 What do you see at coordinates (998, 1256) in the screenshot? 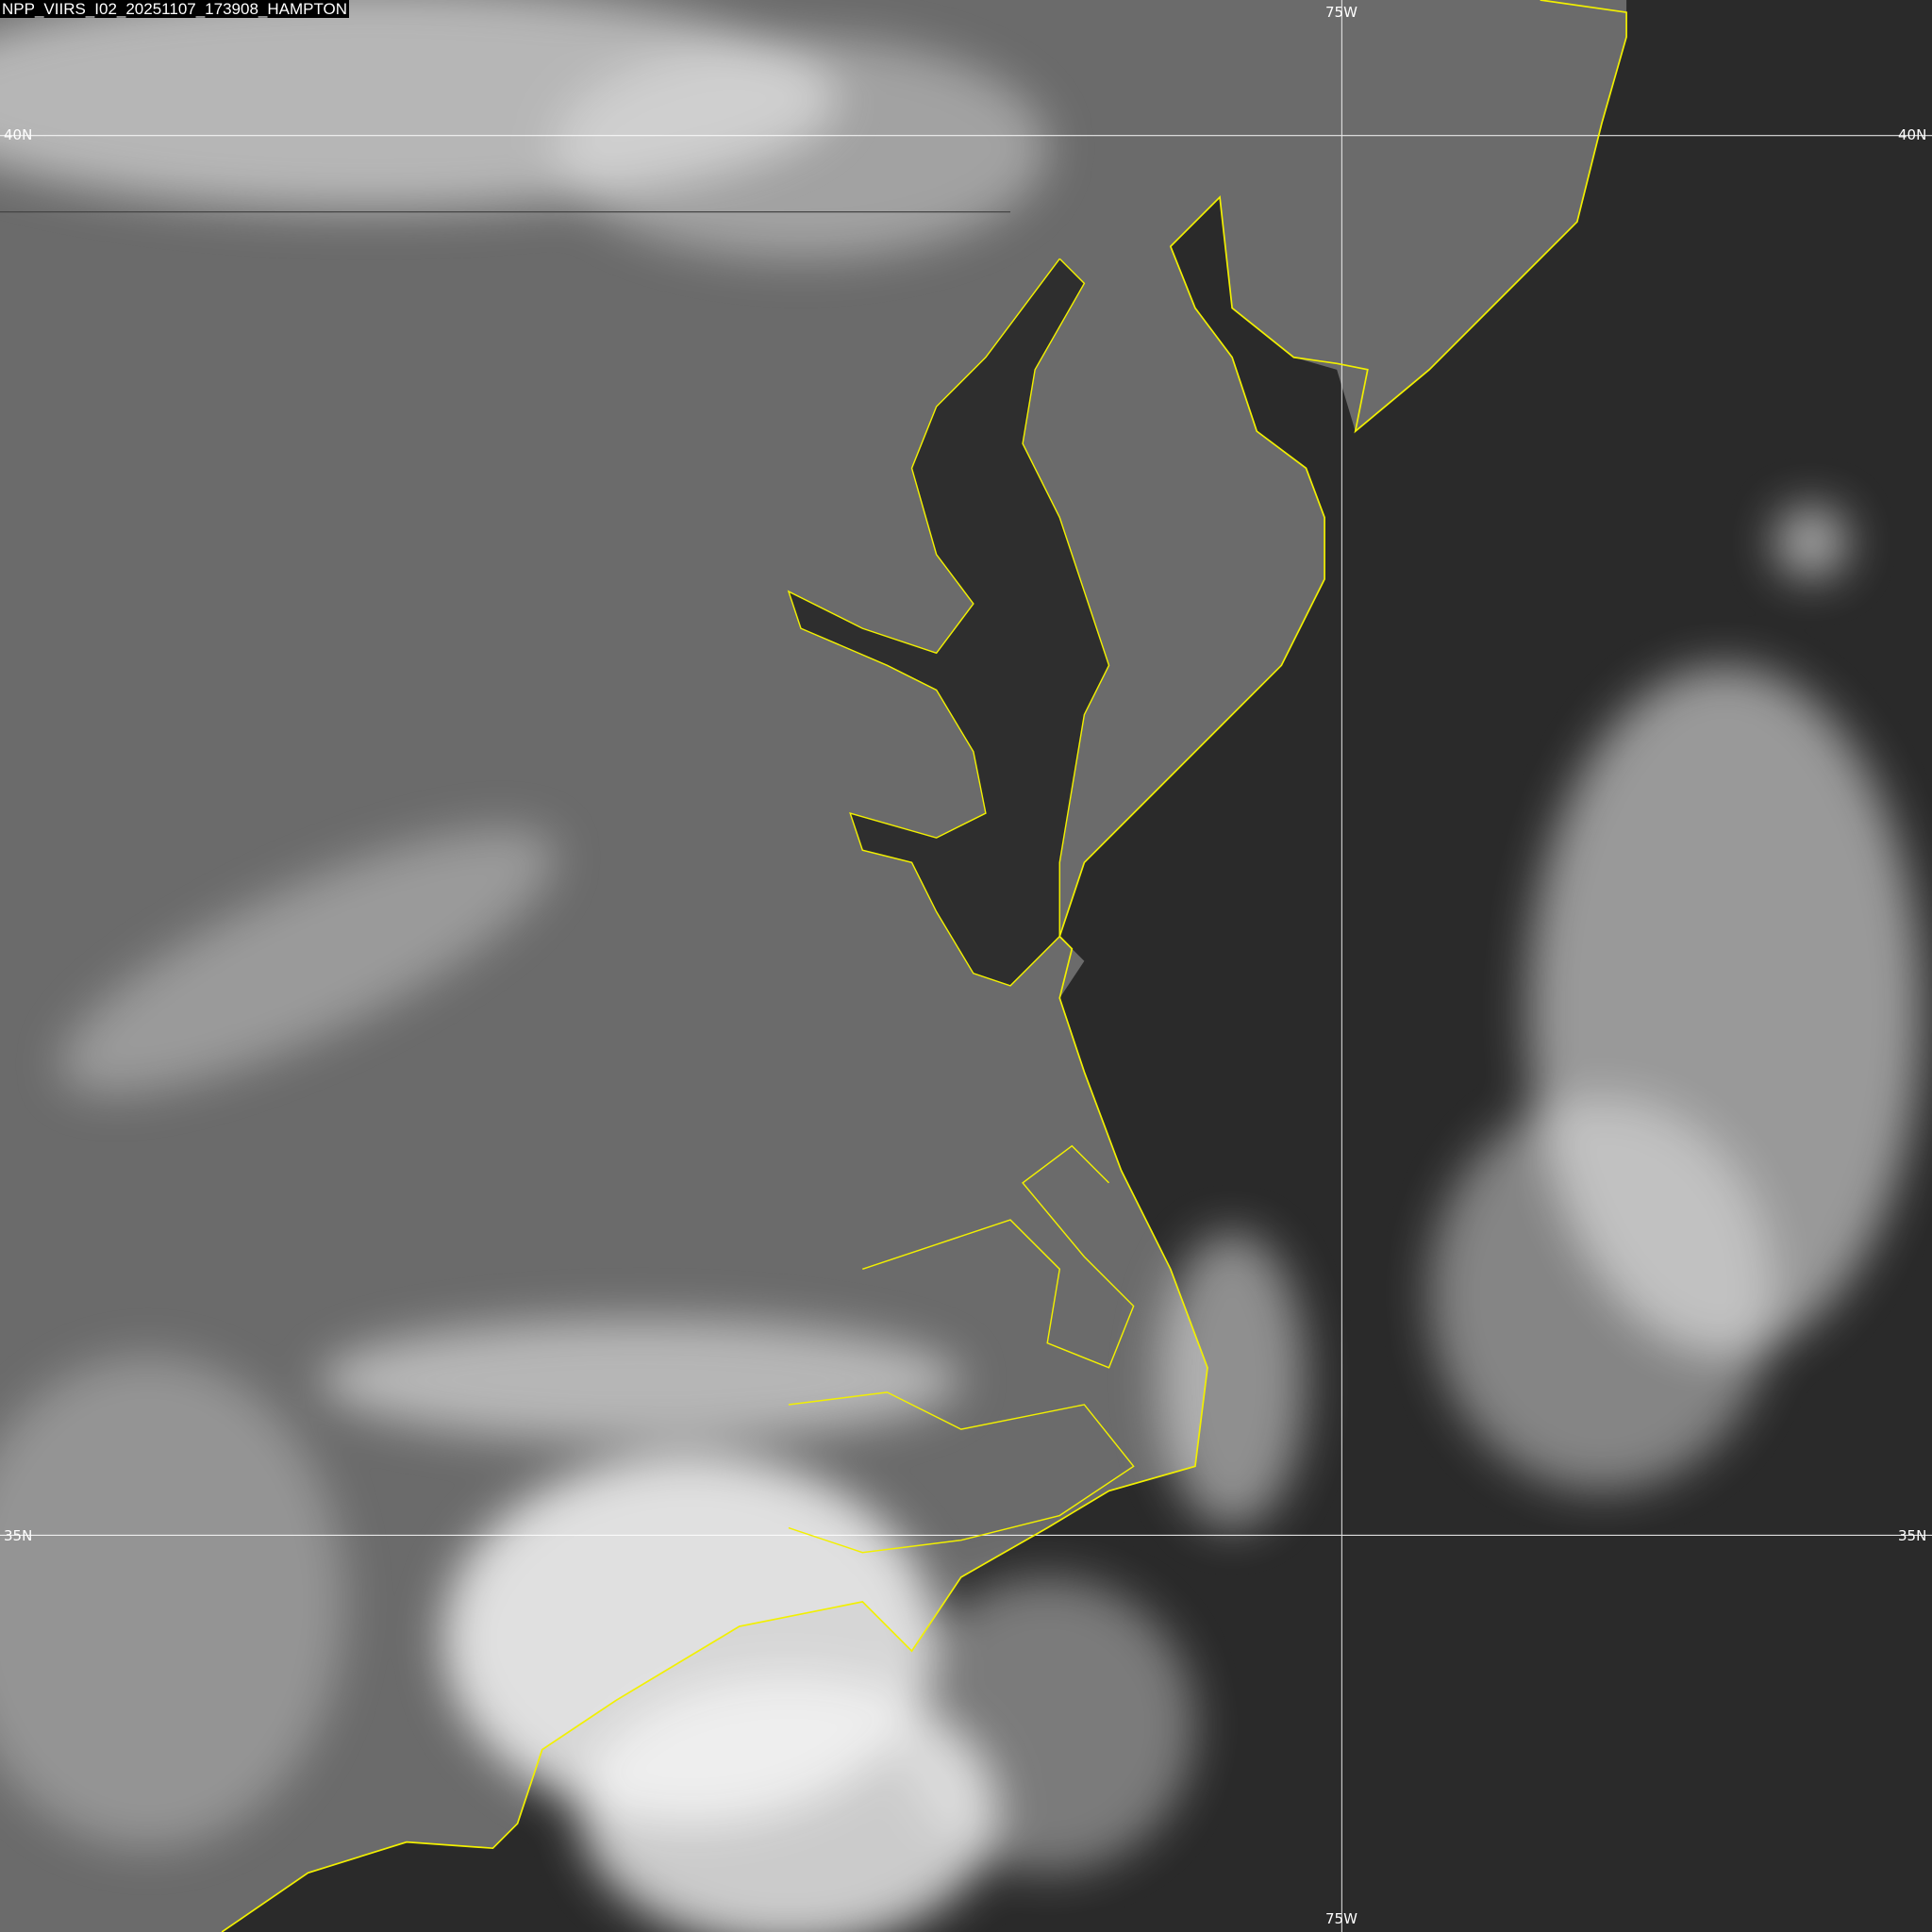
I see `sound-shoreline` at bounding box center [998, 1256].